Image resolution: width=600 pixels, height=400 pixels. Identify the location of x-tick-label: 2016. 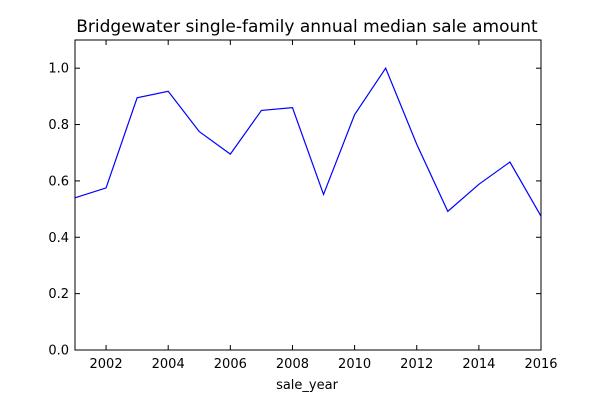
(540, 364).